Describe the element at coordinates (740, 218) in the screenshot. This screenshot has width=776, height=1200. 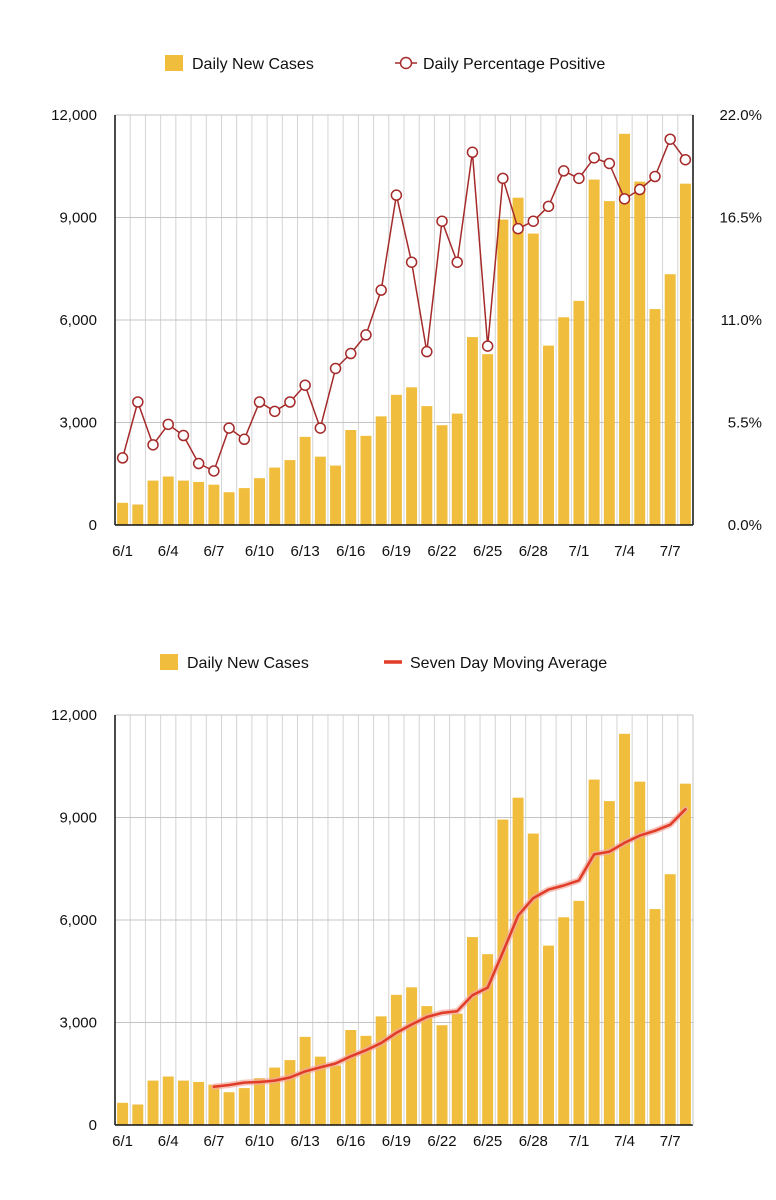
I see `y-tick-label-right: 16.5%` at that location.